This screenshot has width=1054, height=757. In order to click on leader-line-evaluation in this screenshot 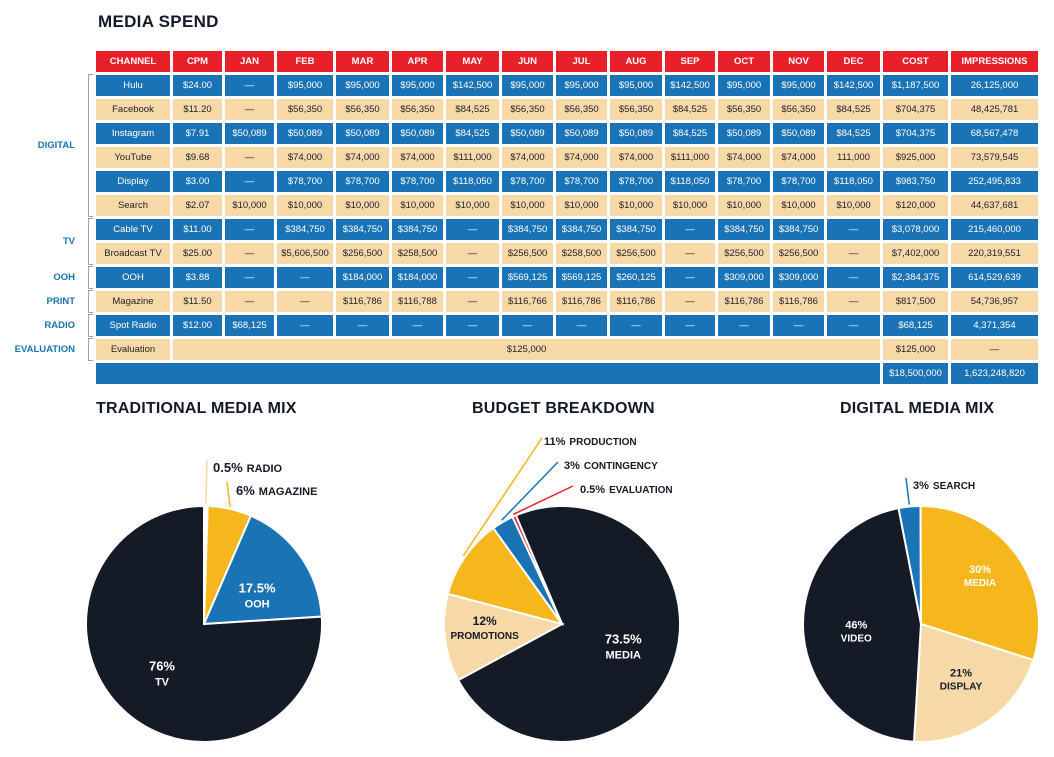, I will do `click(543, 500)`.